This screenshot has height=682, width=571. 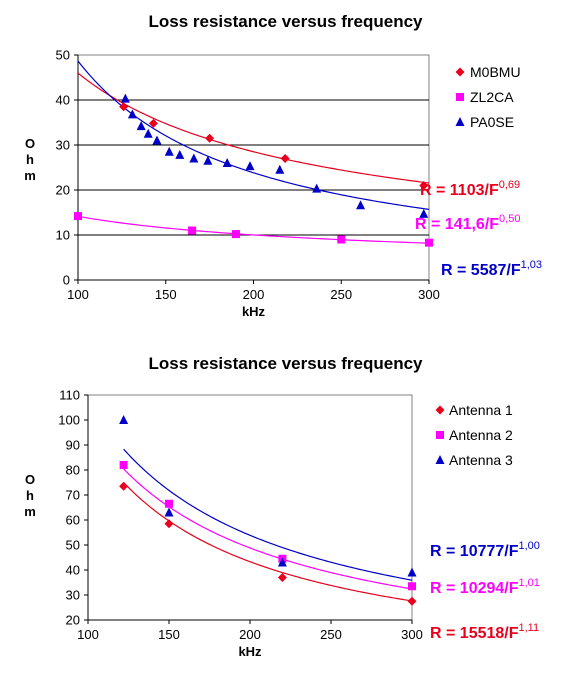 What do you see at coordinates (481, 410) in the screenshot?
I see `chart-2-legend-label-1: Antenna 1` at bounding box center [481, 410].